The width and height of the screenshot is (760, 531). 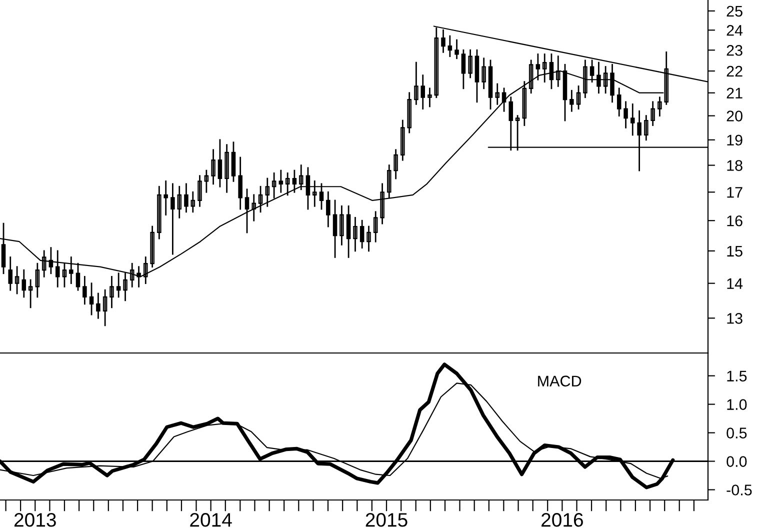 What do you see at coordinates (734, 192) in the screenshot?
I see `y-tick-label: 17` at bounding box center [734, 192].